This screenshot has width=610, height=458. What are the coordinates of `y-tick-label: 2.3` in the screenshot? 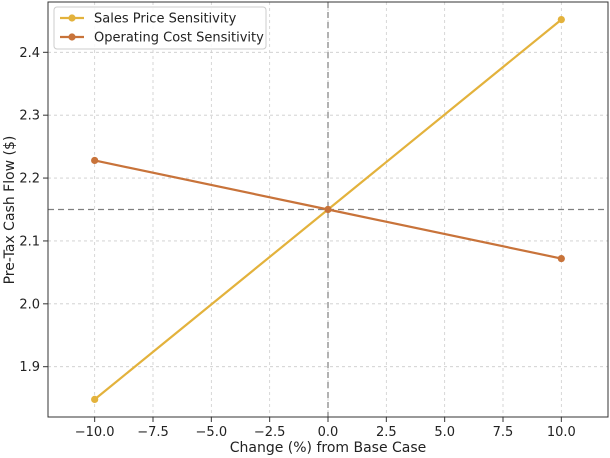 It's located at (29, 116).